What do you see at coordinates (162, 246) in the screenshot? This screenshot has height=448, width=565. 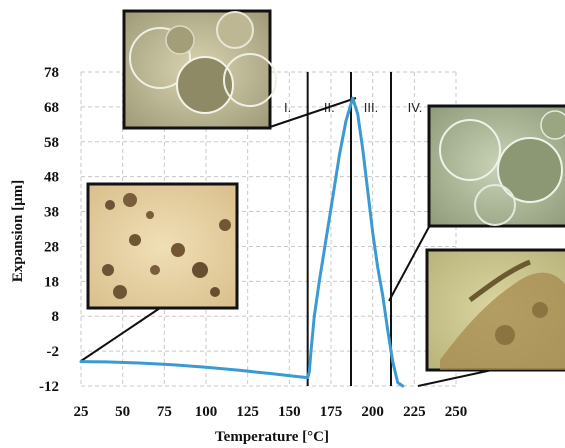 I see `inset-particles-initial` at bounding box center [162, 246].